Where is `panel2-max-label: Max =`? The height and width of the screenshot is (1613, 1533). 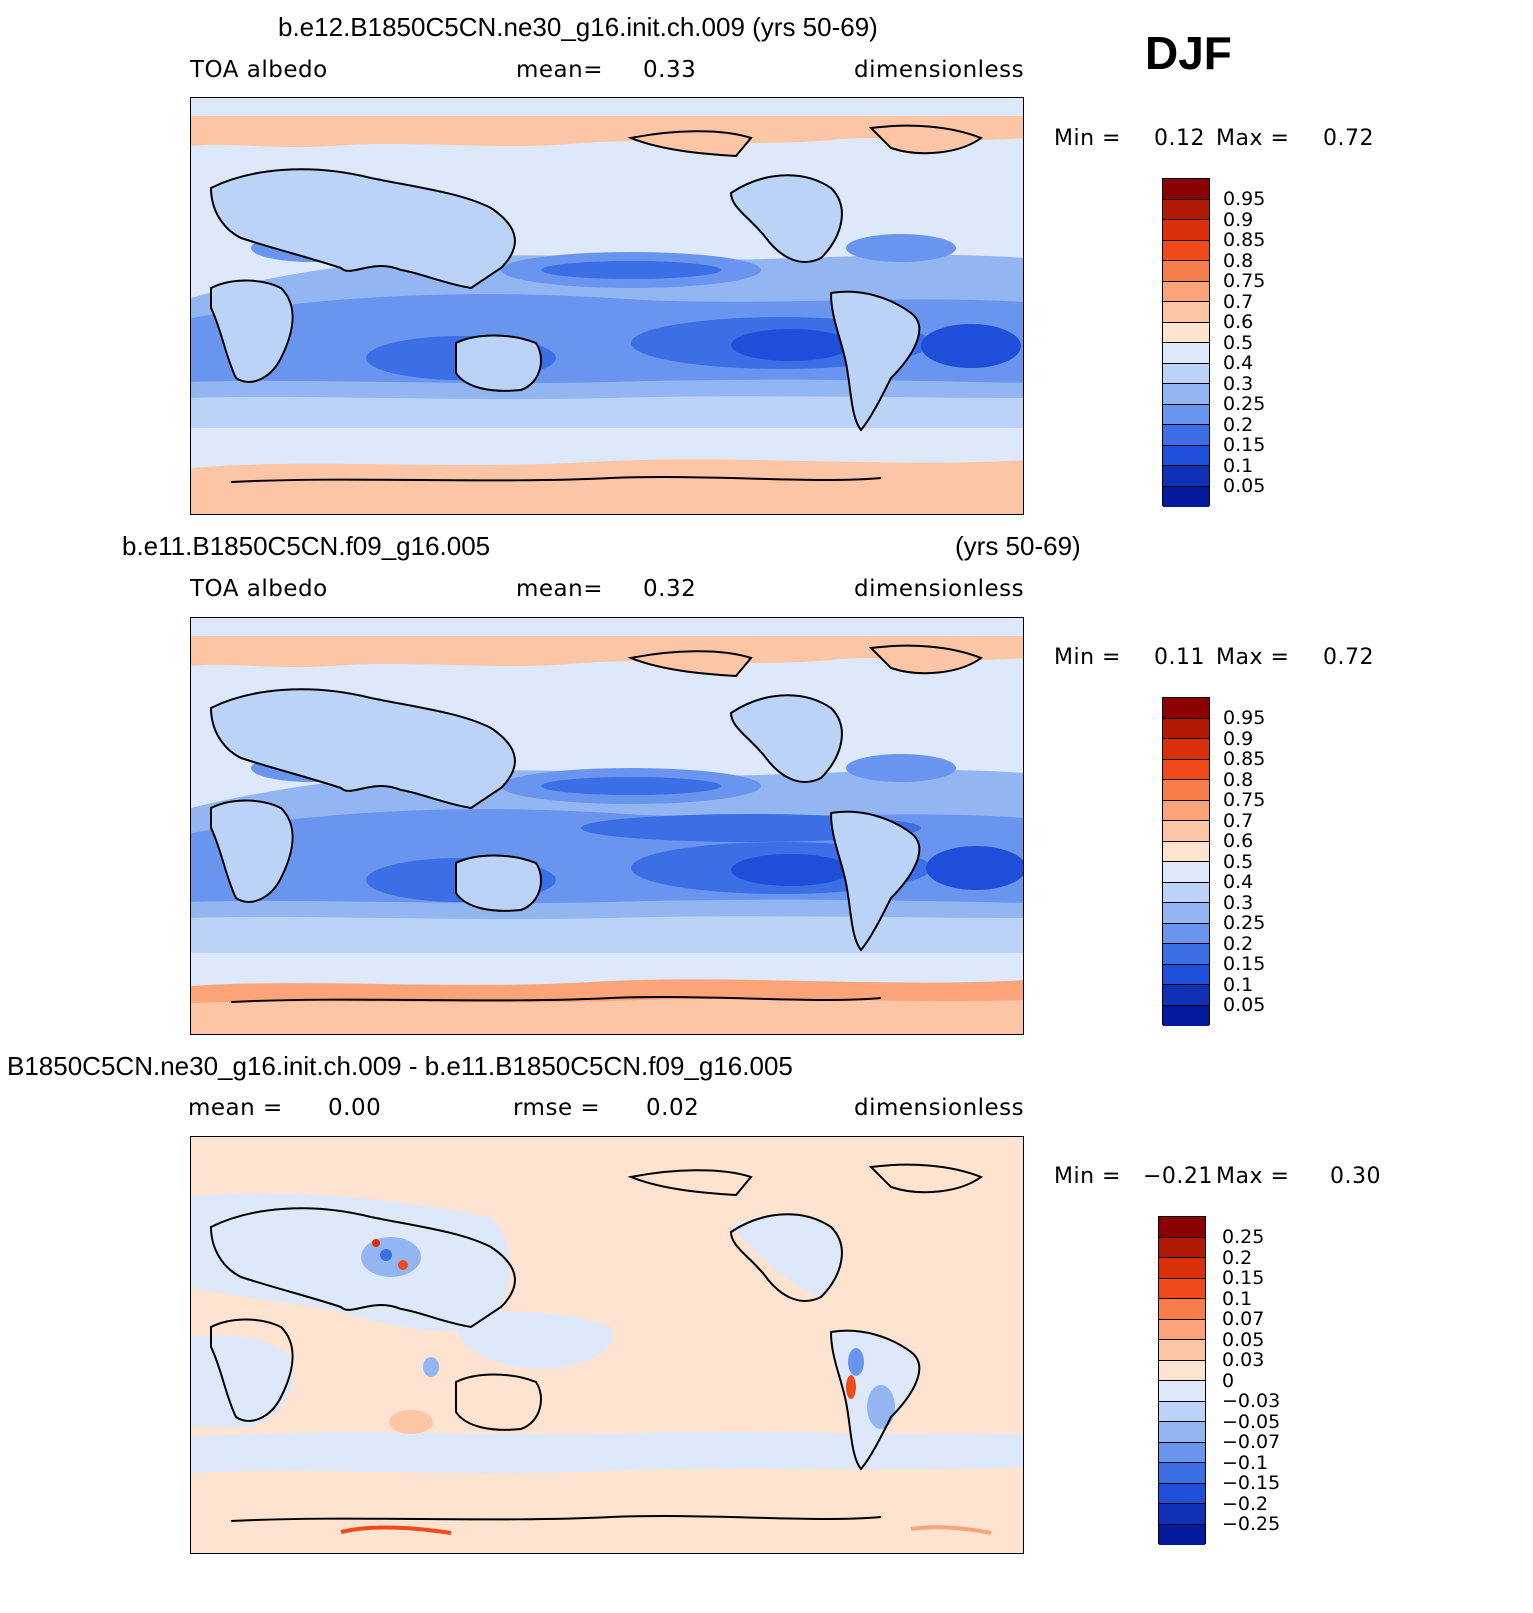
panel2-max-label: Max = is located at coordinates (1253, 657).